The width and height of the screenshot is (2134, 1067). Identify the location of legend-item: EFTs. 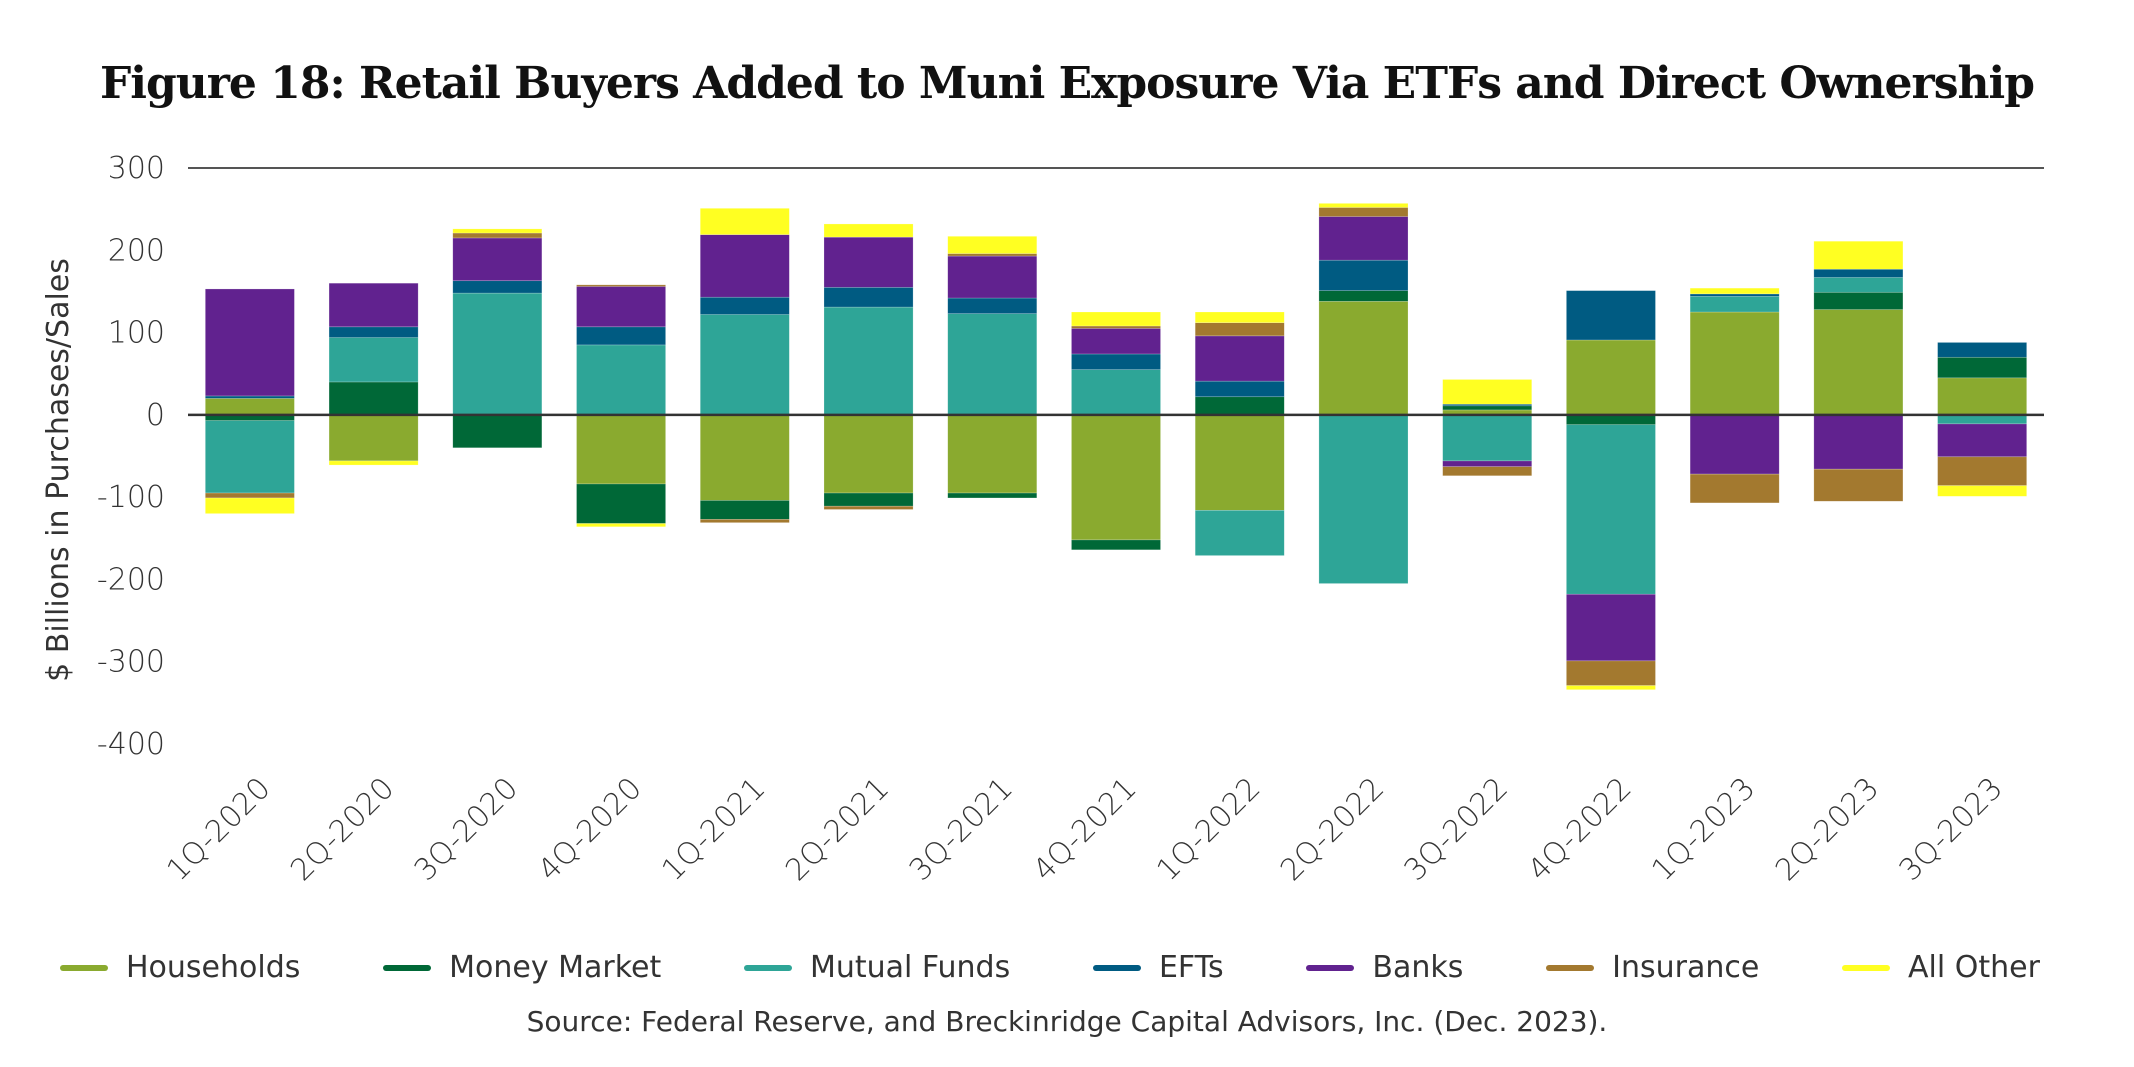
(1158, 967).